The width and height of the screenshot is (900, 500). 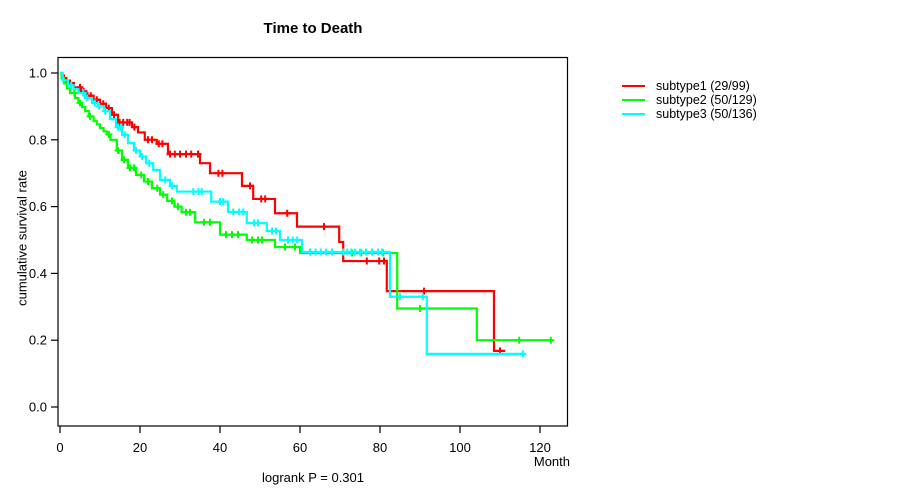 What do you see at coordinates (140, 447) in the screenshot?
I see `x-tick-label: 20` at bounding box center [140, 447].